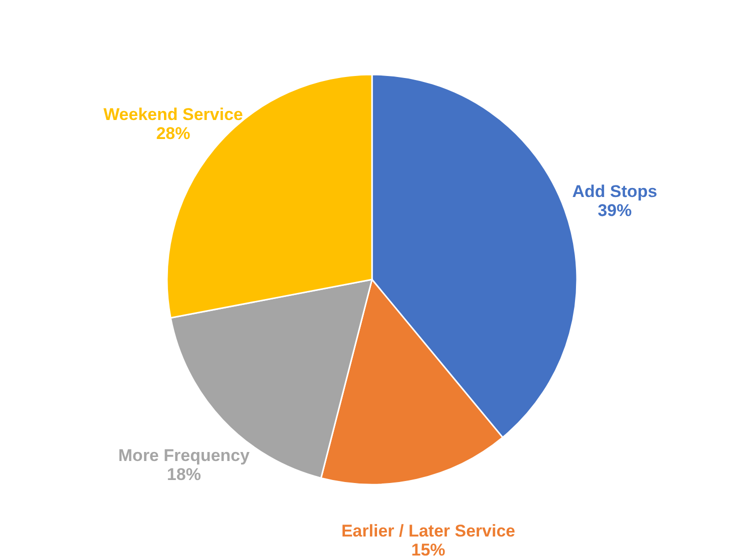 Image resolution: width=744 pixels, height=559 pixels. Describe the element at coordinates (173, 114) in the screenshot. I see `slice-label: Weekend Service` at that location.